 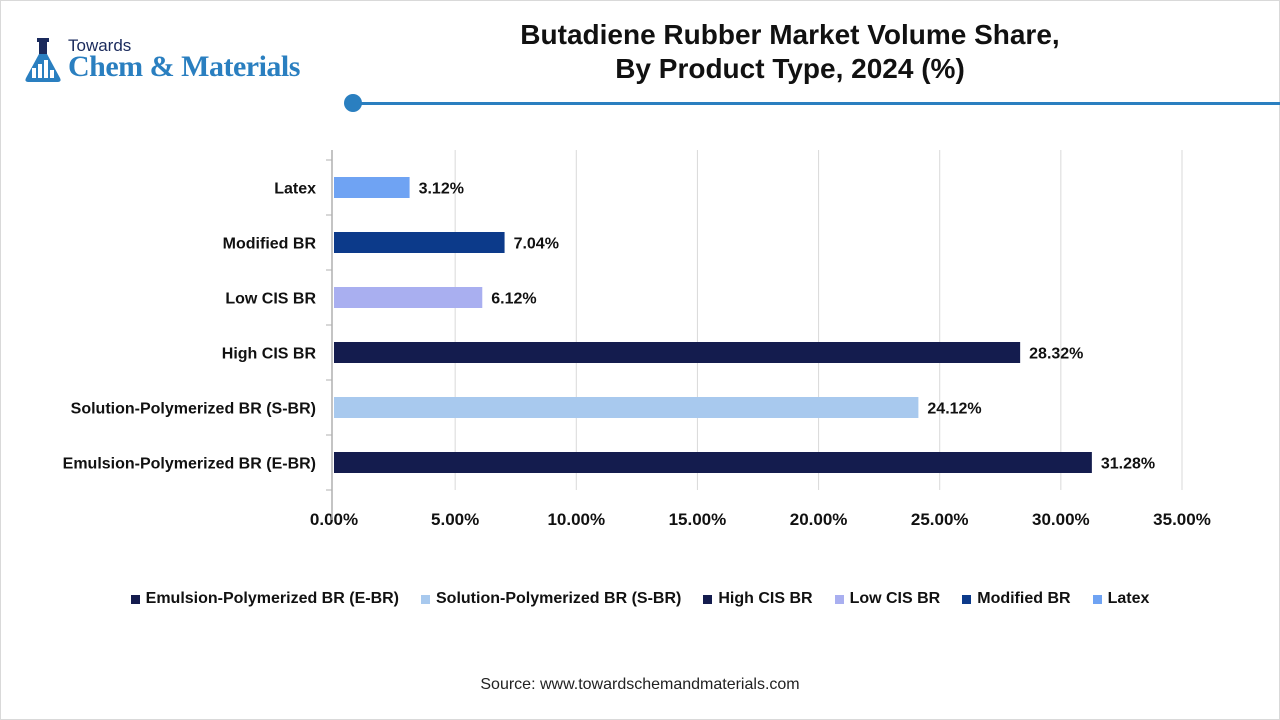 What do you see at coordinates (895, 598) in the screenshot?
I see `legend-label: Low CIS BR` at bounding box center [895, 598].